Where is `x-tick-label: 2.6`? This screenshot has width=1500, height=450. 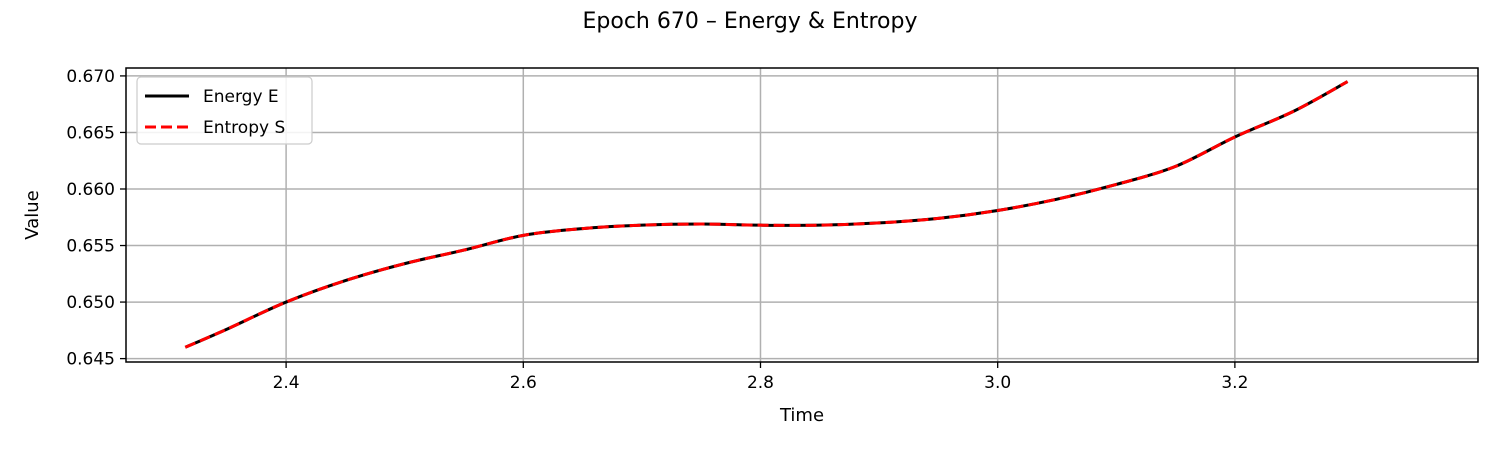 x-tick-label: 2.6 is located at coordinates (523, 383).